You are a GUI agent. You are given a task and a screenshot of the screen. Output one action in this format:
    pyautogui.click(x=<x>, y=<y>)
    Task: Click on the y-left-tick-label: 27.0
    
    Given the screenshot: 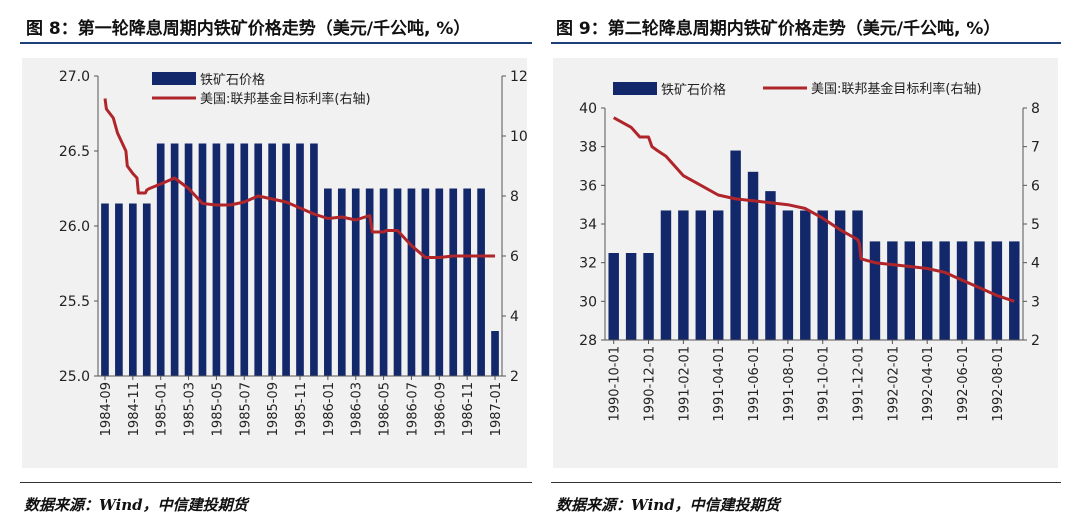 What is the action you would take?
    pyautogui.click(x=74, y=77)
    